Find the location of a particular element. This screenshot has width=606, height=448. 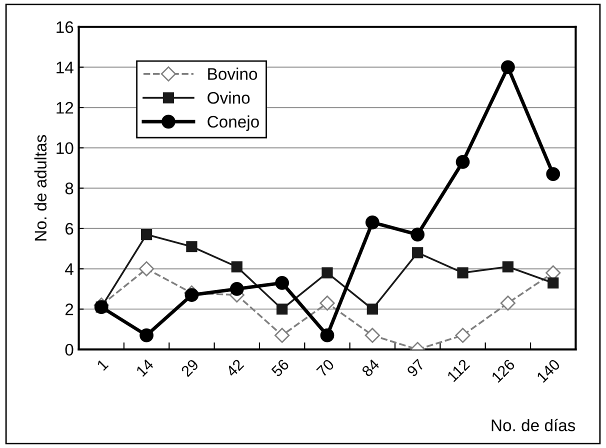

y-tick-label: 14 is located at coordinates (65, 68).